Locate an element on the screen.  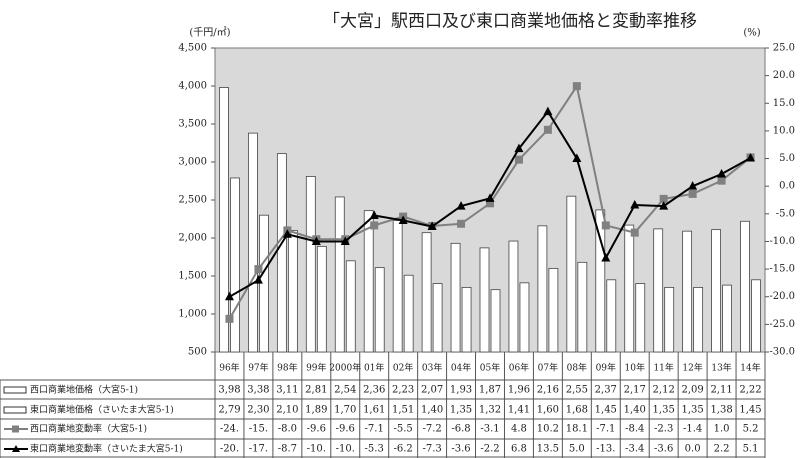
y2-axis-label: (%) is located at coordinates (751, 33).